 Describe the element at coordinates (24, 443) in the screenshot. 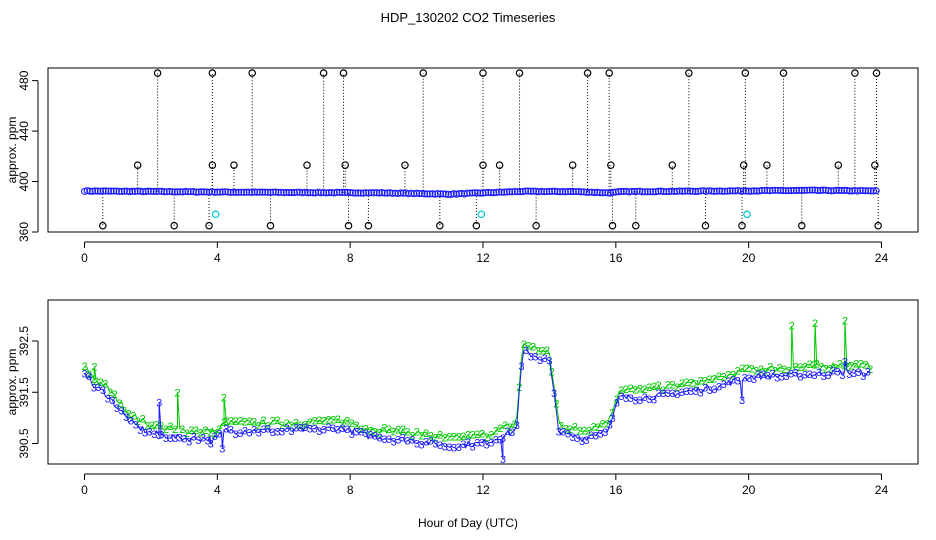

I see `bottom-y-tick-label: 390.5` at that location.